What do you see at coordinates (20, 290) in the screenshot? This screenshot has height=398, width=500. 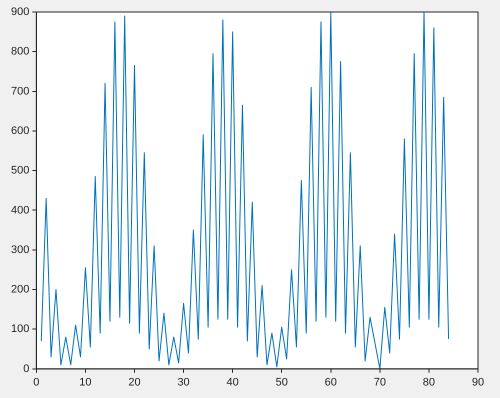 I see `y-tick-label: 200` at bounding box center [20, 290].